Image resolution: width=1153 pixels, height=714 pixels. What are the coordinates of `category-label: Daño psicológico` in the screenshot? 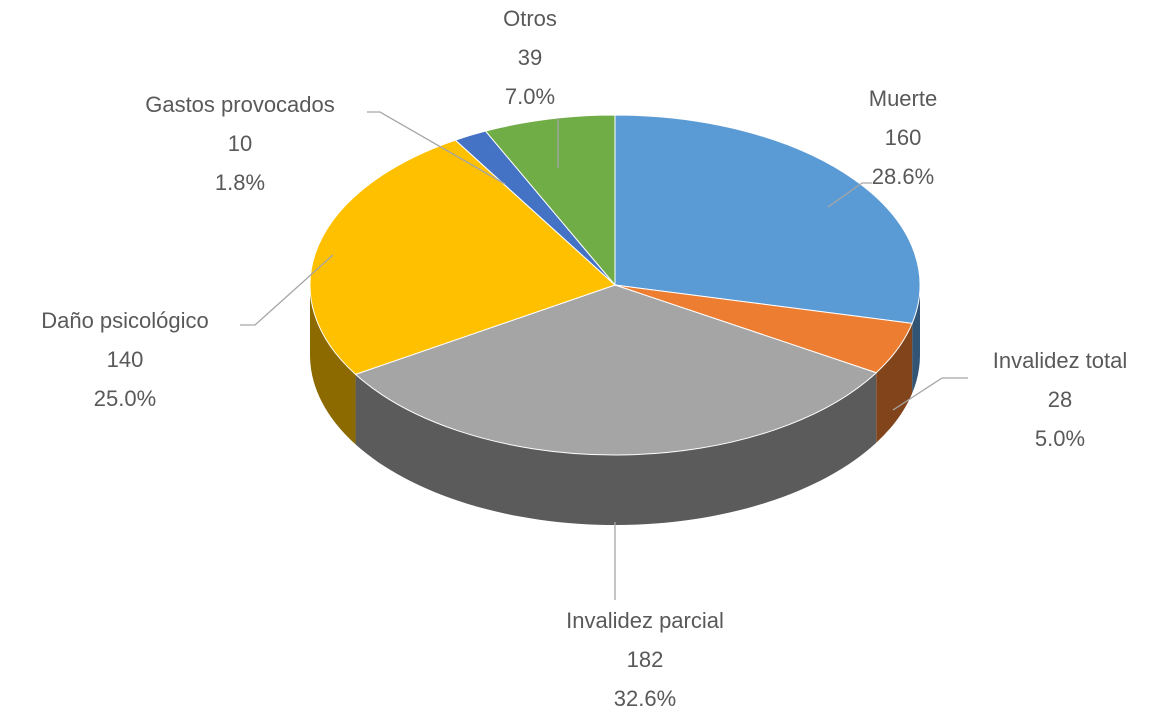 It's located at (125, 320).